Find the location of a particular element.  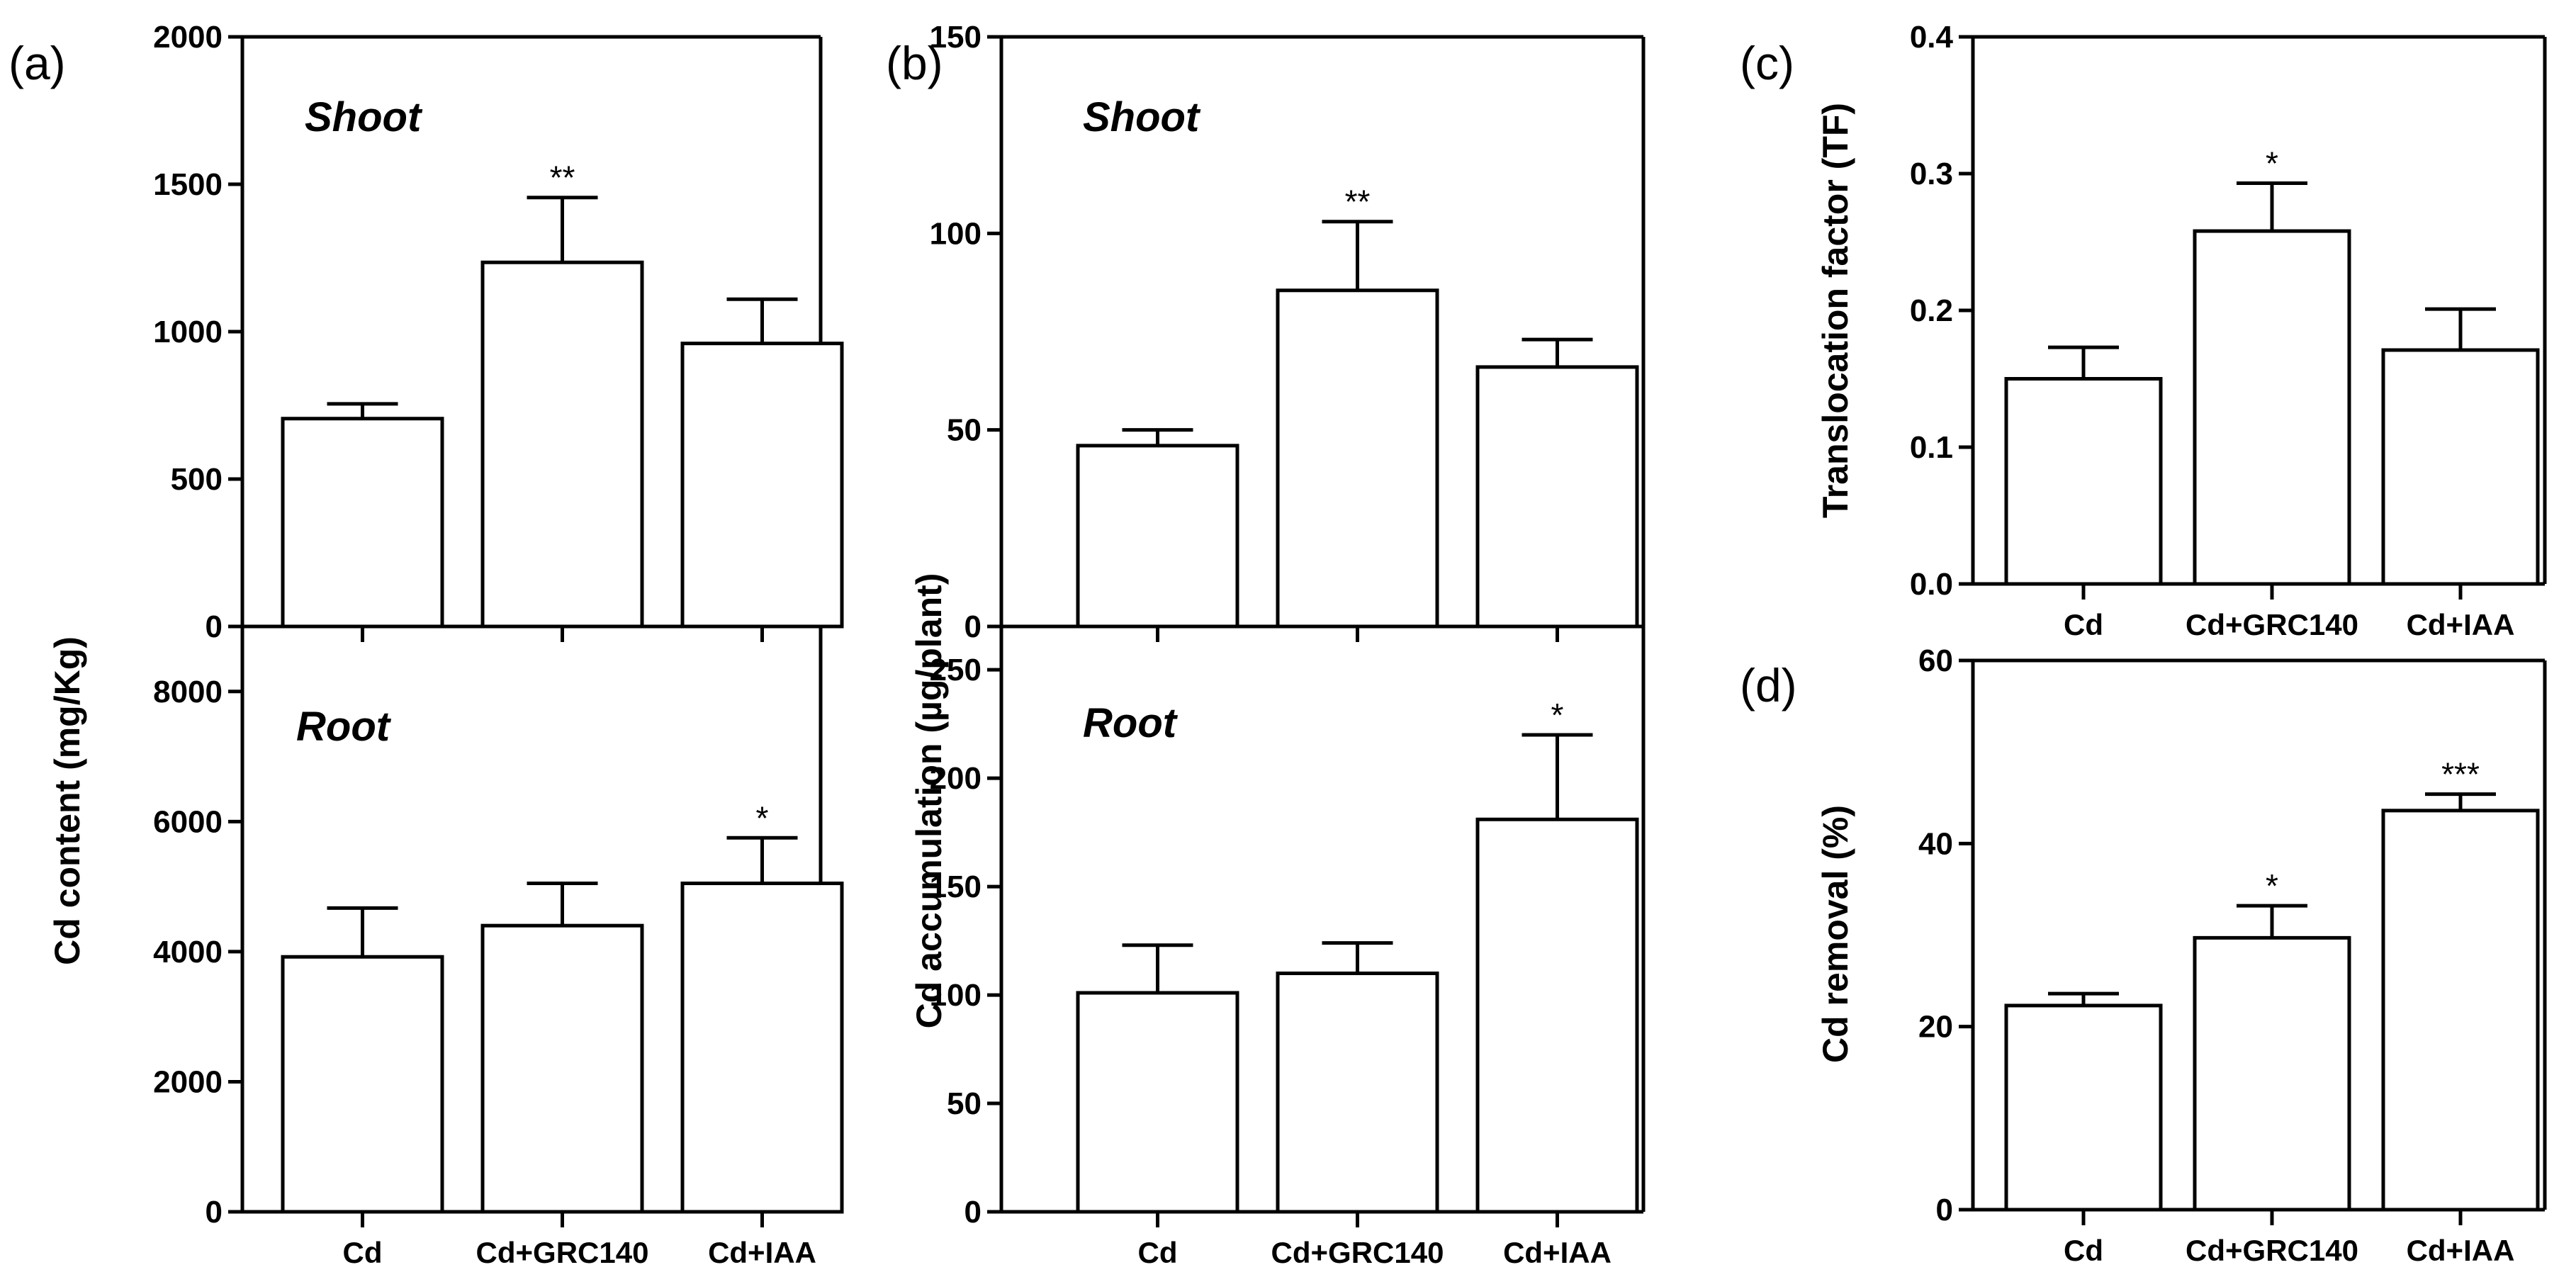

y-axis-label: Translocation factor (TF) is located at coordinates (1835, 310).